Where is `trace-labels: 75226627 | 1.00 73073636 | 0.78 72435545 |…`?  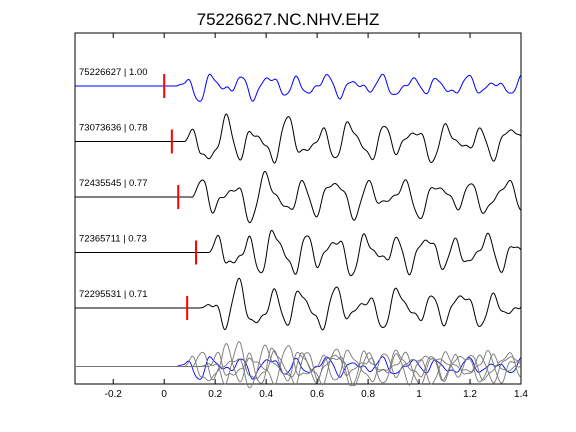
trace-labels: 75226627 | 1.00 73073636 | 0.78 72435545 |… is located at coordinates (113, 183).